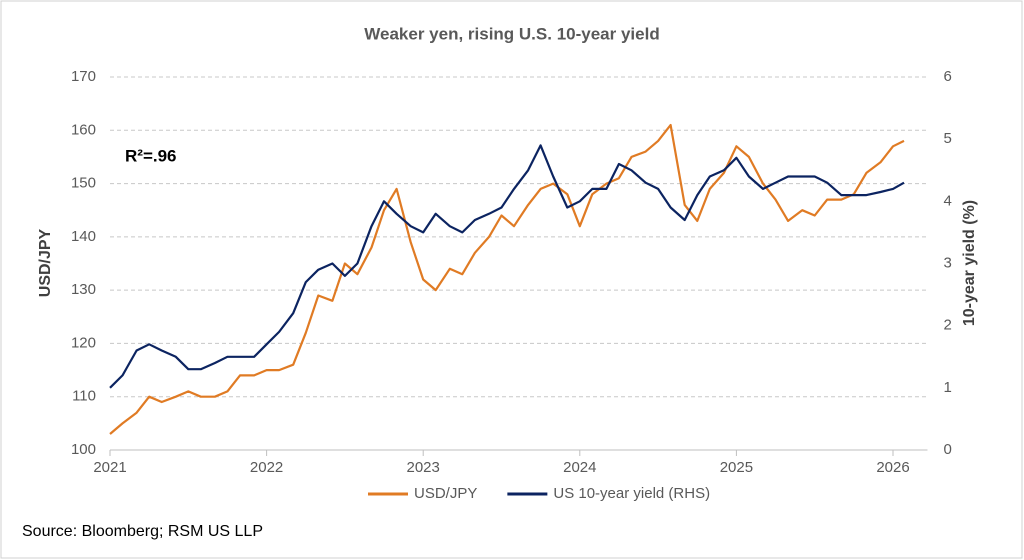 This screenshot has width=1024, height=560. I want to click on x-tick-label: 2022, so click(266, 467).